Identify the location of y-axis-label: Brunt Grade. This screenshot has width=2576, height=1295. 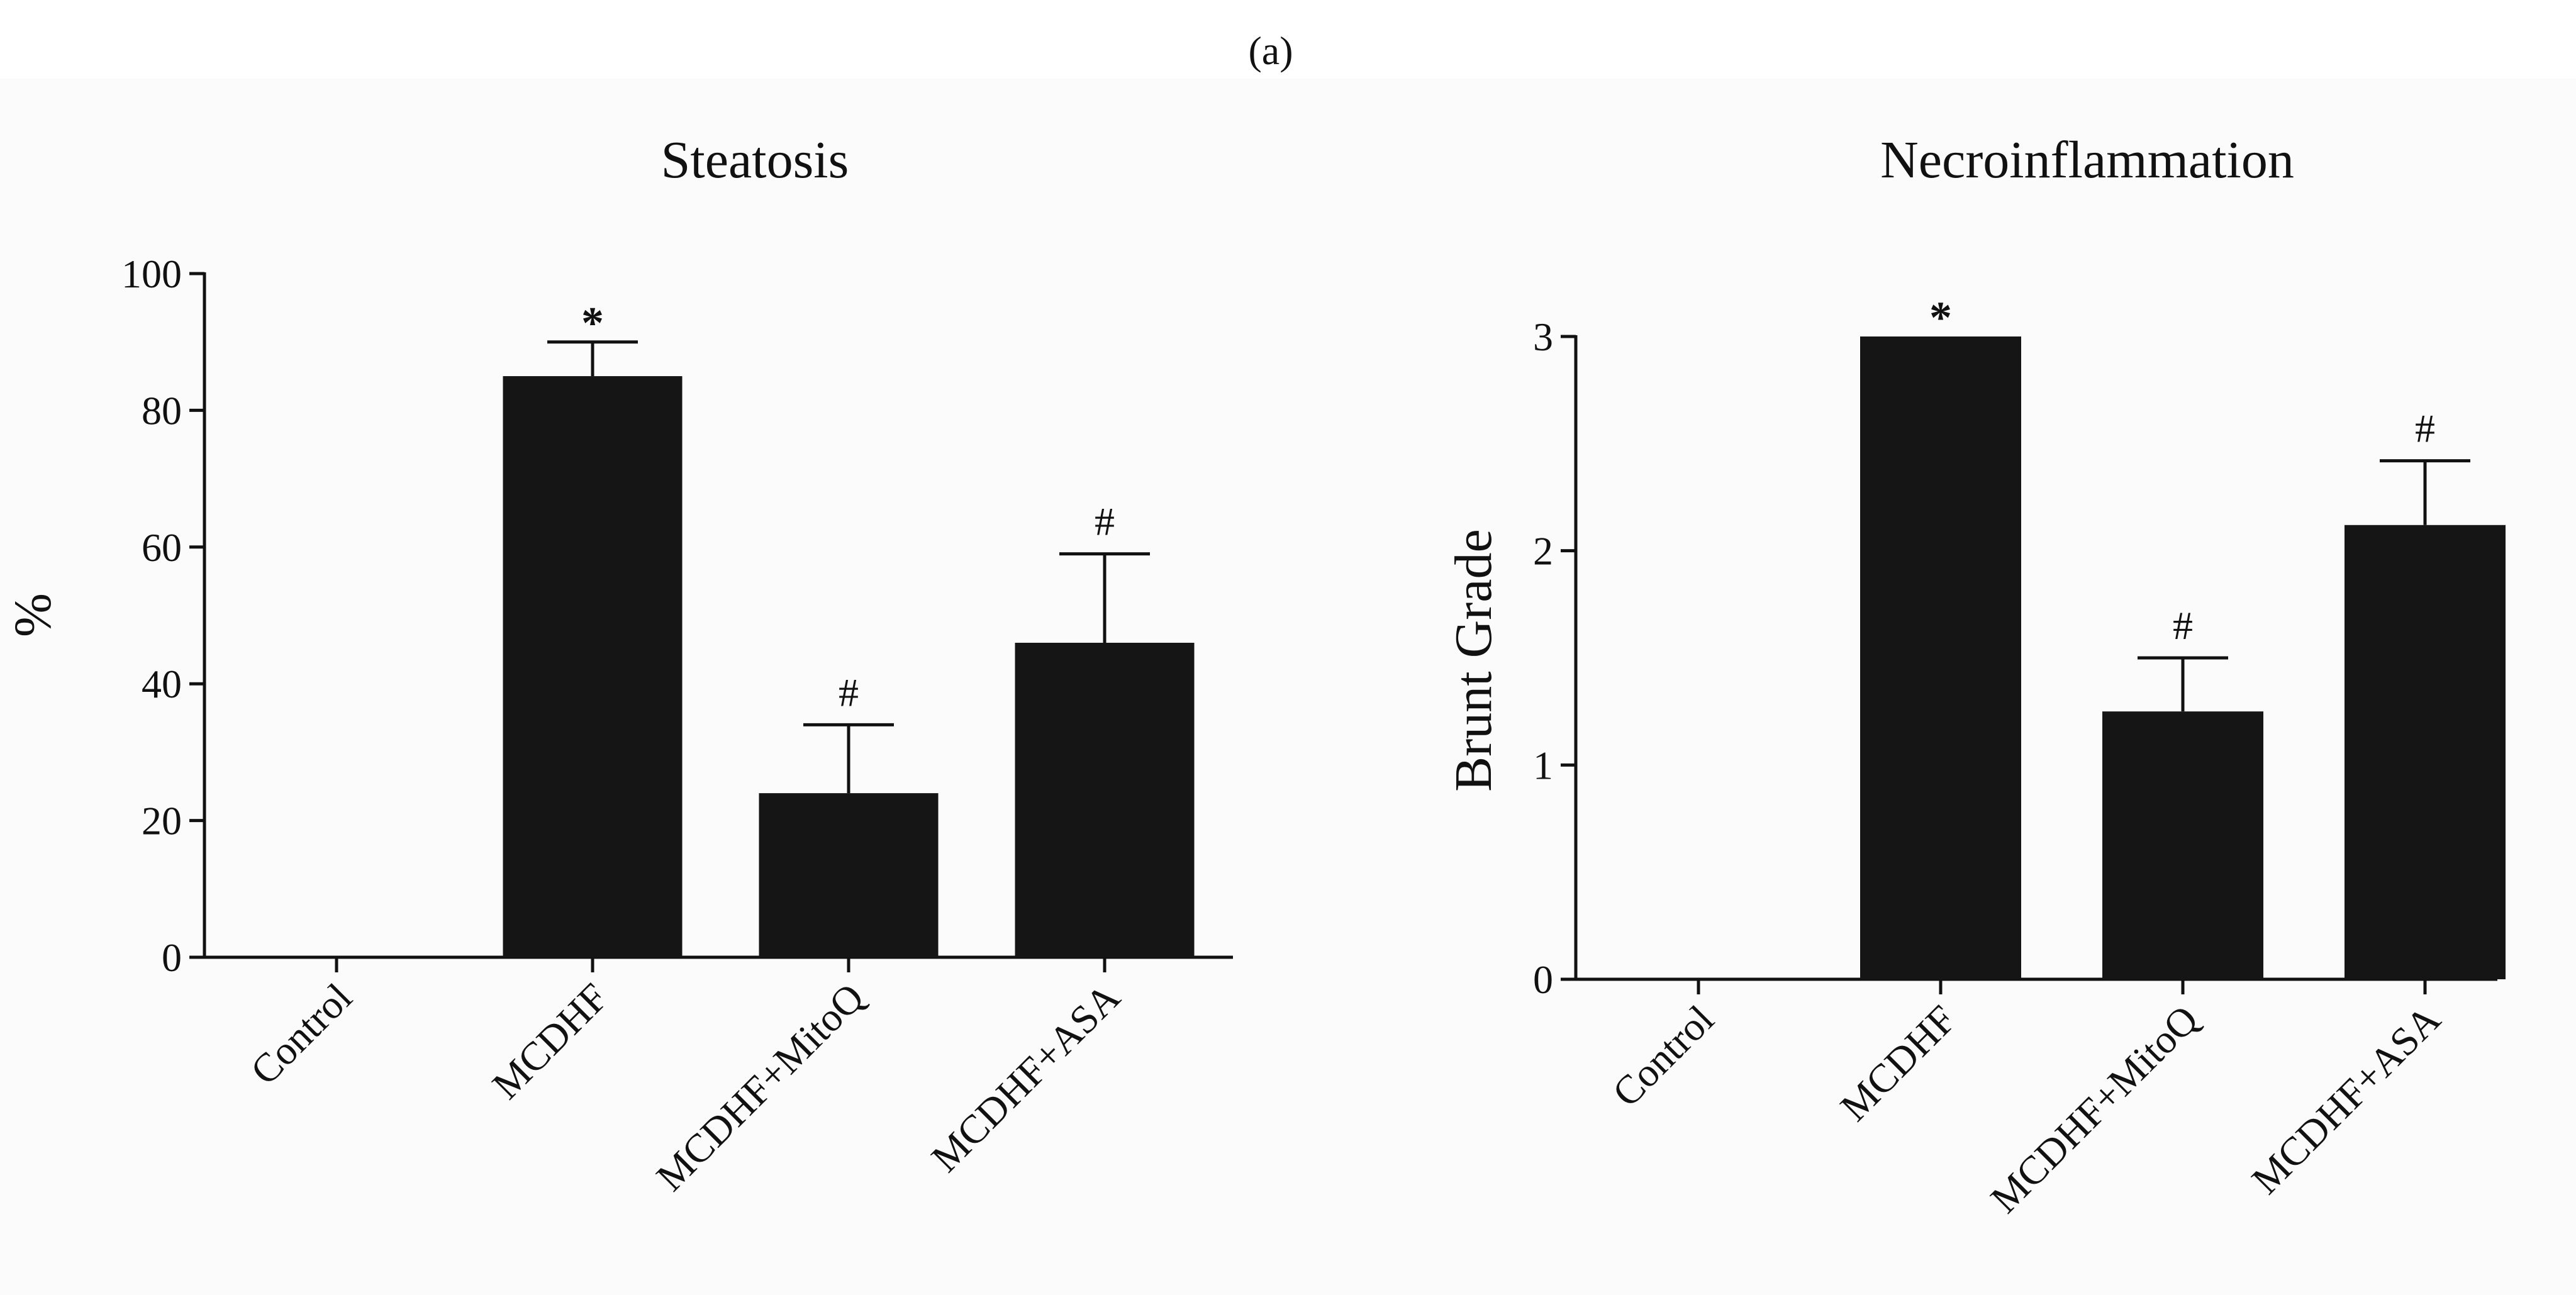
(1473, 661).